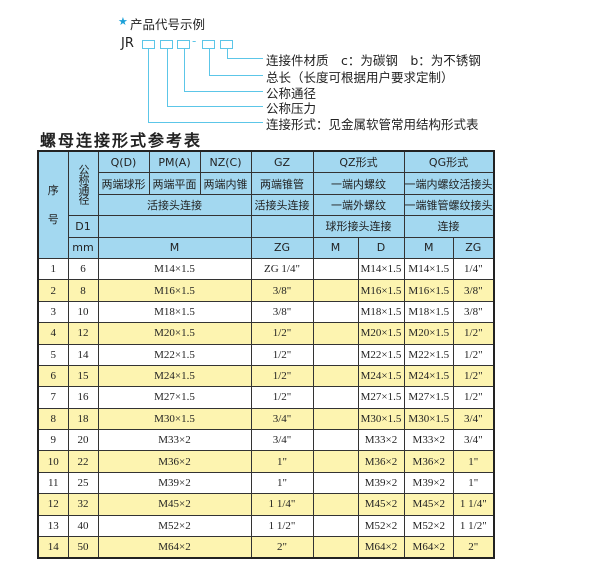  Describe the element at coordinates (381, 526) in the screenshot. I see `cell-qzd: M52×2` at that location.